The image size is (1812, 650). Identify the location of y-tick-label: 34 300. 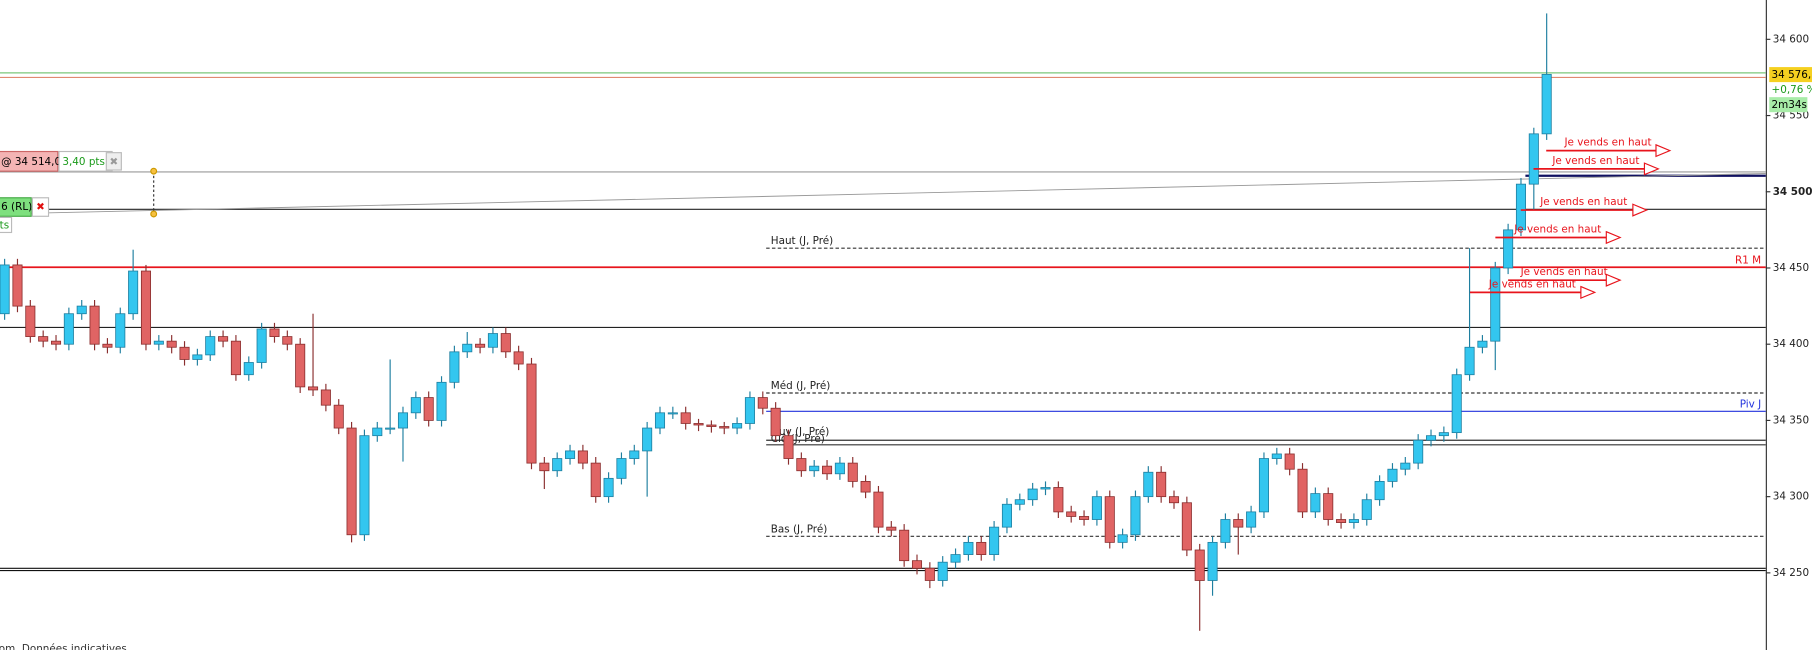
(1791, 497).